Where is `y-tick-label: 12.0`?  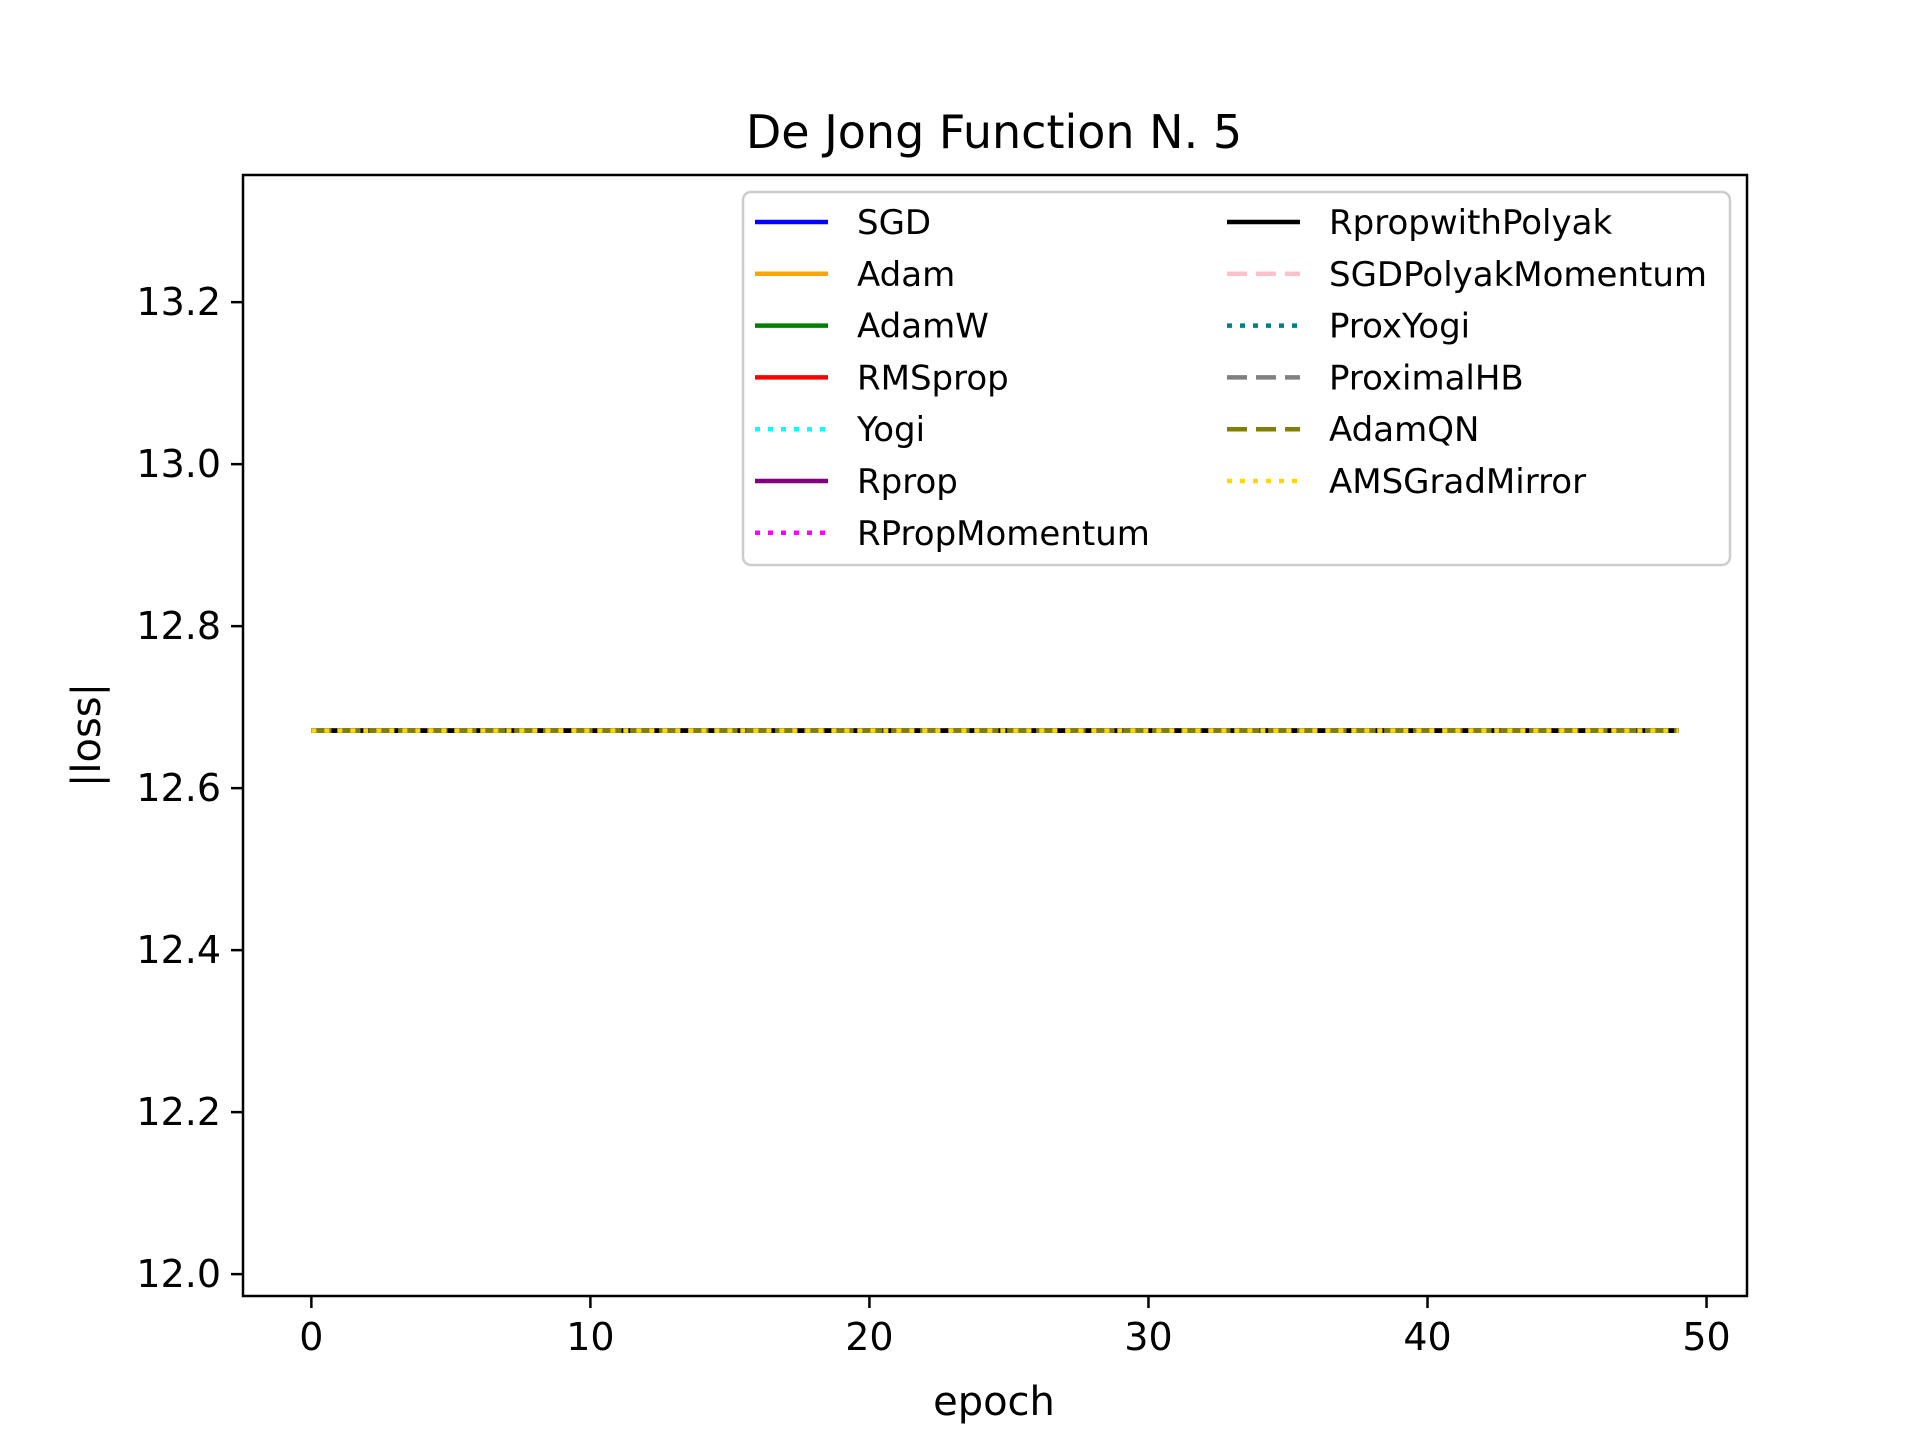 y-tick-label: 12.0 is located at coordinates (178, 1274).